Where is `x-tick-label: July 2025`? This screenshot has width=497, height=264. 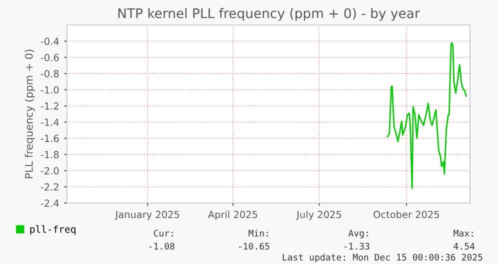
x-tick-label: July 2025 is located at coordinates (319, 215).